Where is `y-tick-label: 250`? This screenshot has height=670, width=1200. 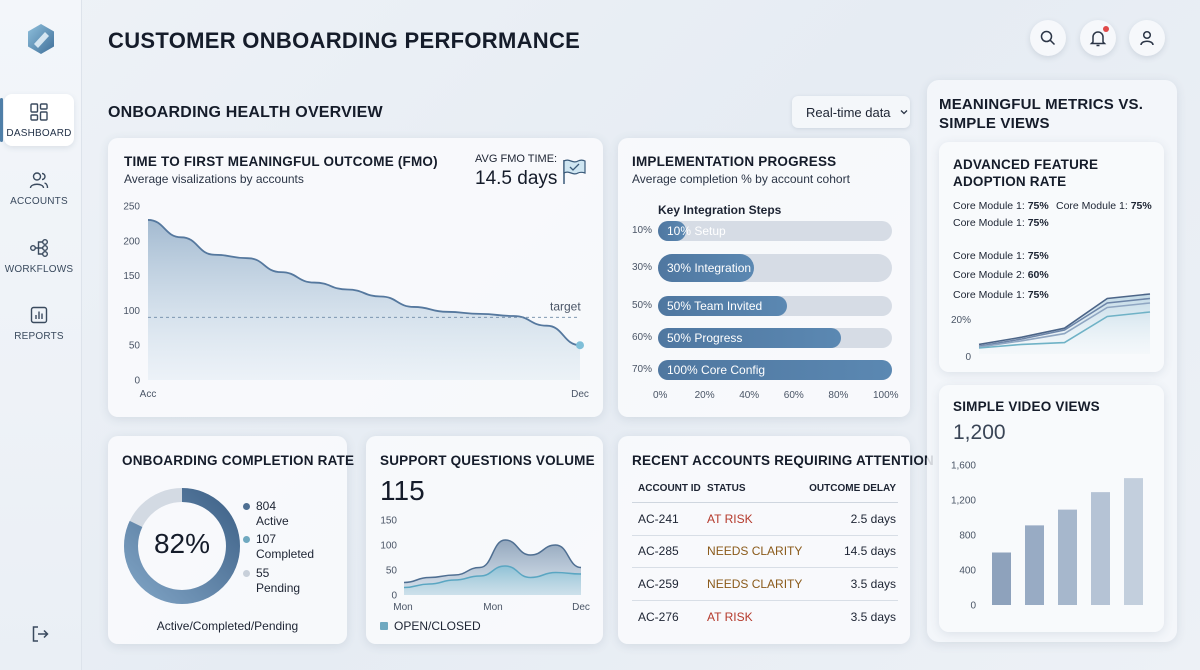
y-tick-label: 250 is located at coordinates (131, 207).